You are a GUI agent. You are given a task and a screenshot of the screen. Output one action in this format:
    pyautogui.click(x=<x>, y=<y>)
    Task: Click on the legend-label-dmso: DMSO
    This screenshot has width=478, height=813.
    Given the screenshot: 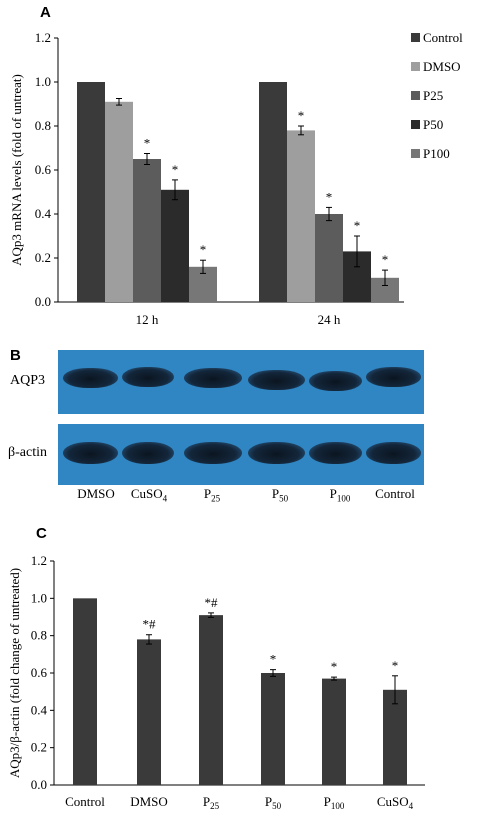 What is the action you would take?
    pyautogui.click(x=442, y=66)
    